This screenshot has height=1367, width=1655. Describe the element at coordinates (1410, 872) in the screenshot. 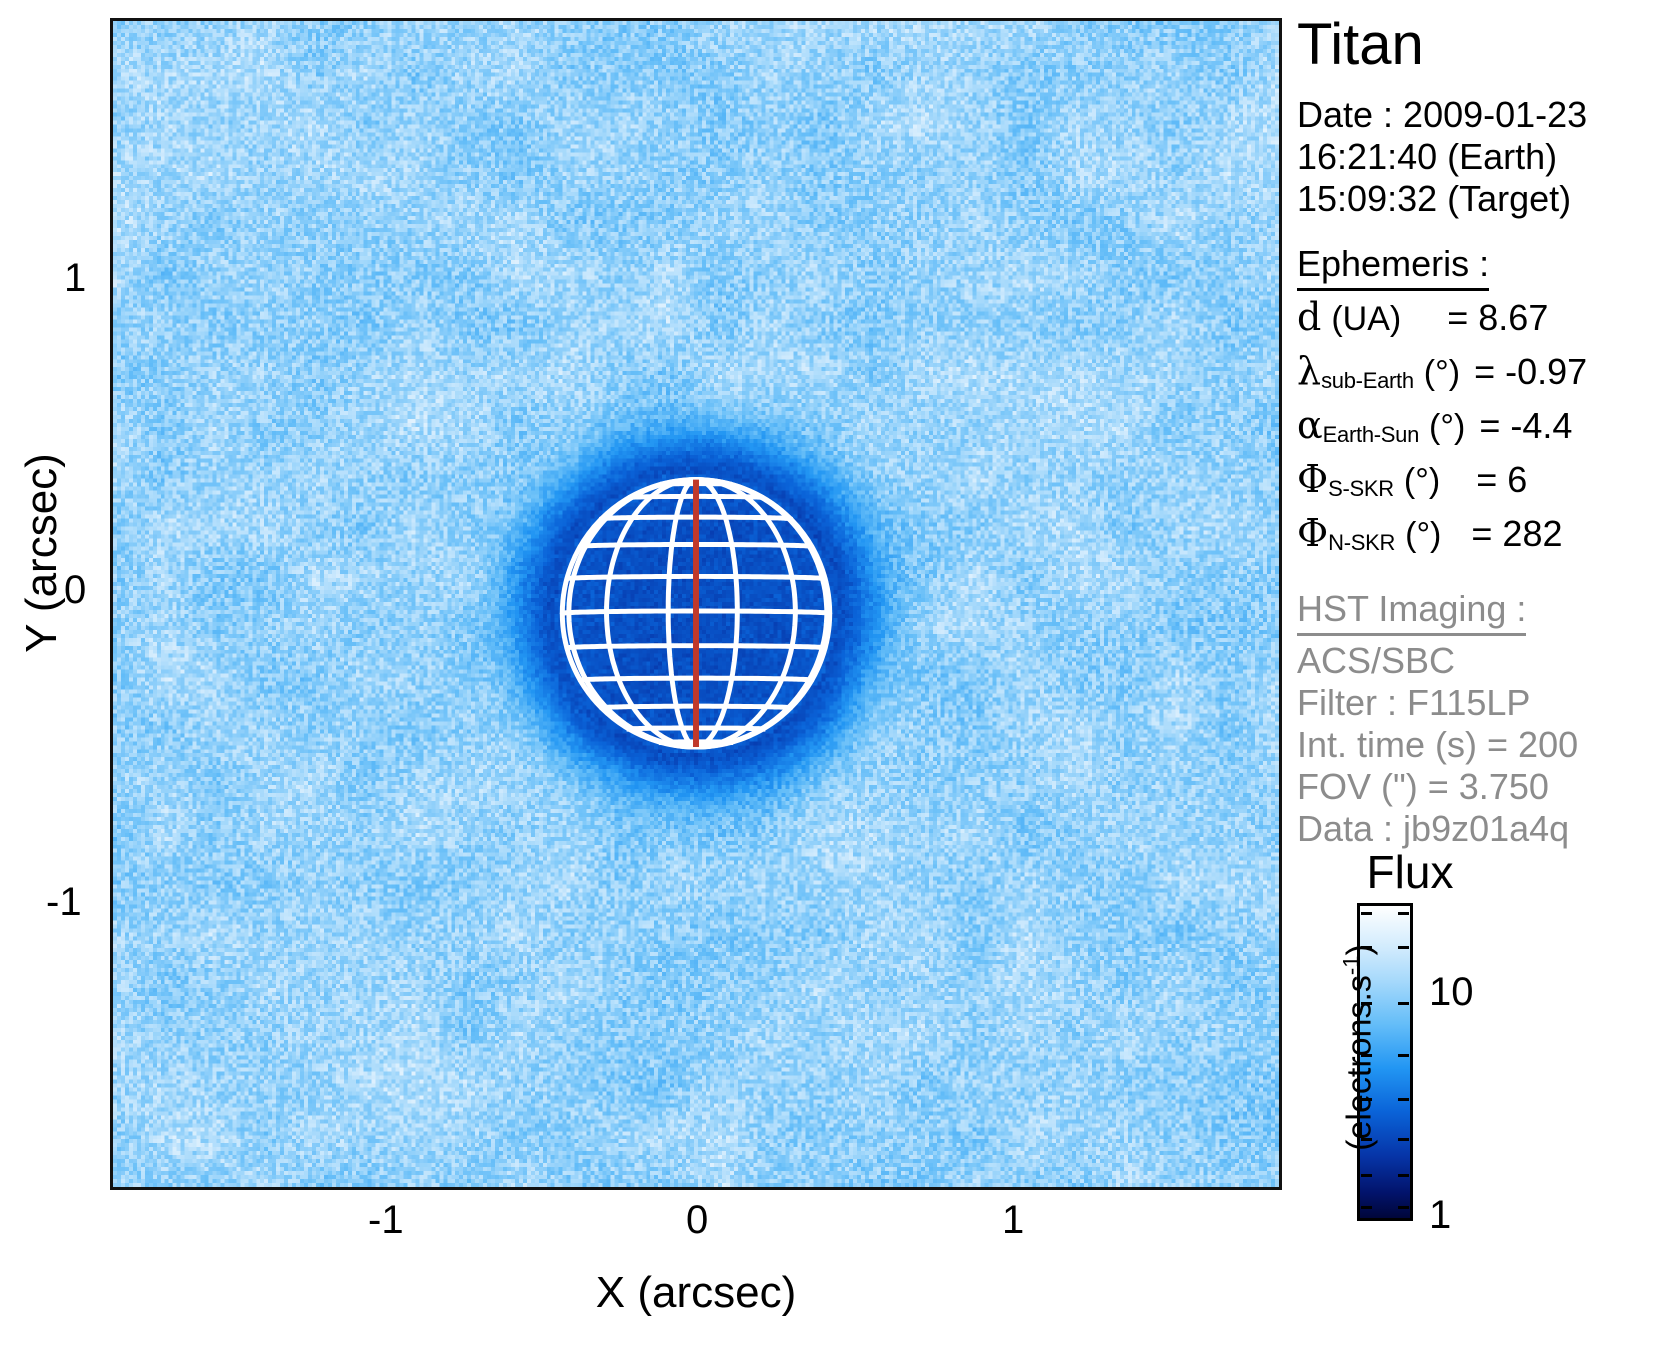

I see `colorbar-title: Flux` at that location.